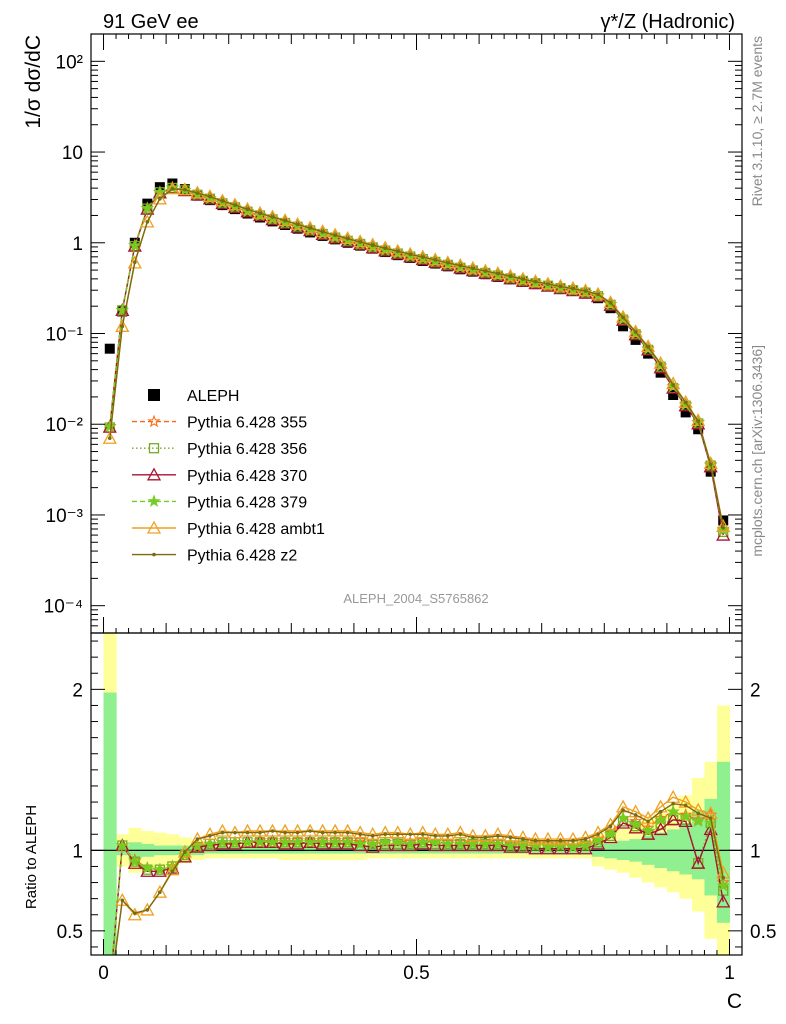  What do you see at coordinates (668, 22) in the screenshot?
I see `header-right: γ*/Z (Hadronic)` at bounding box center [668, 22].